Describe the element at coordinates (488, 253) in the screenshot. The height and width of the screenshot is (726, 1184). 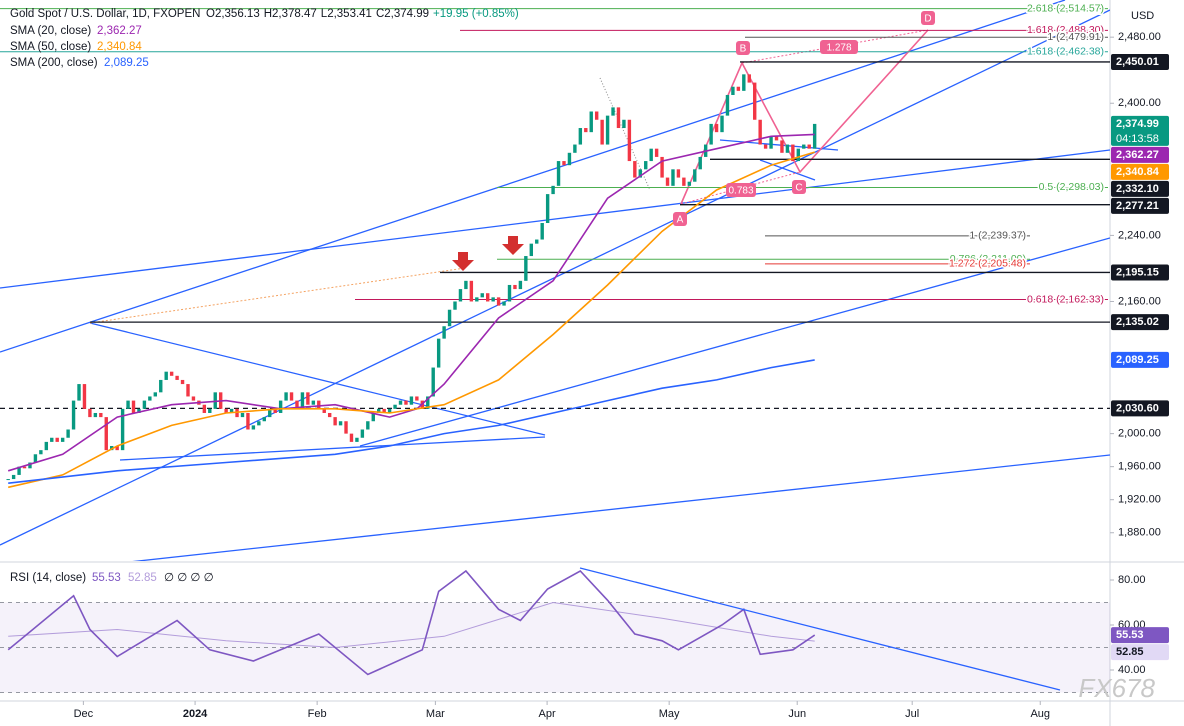
I see `arrows` at that location.